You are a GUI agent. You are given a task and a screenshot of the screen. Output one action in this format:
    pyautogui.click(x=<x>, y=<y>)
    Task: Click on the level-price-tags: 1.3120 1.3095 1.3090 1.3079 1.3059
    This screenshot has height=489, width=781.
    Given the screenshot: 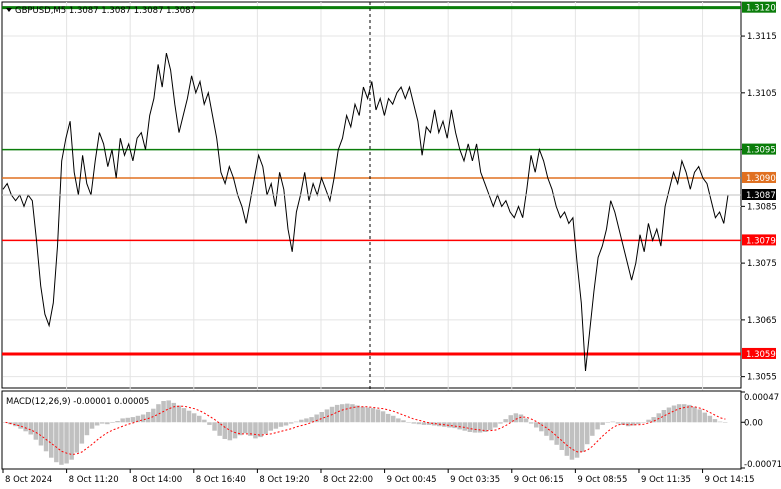 What is the action you would take?
    pyautogui.click(x=759, y=180)
    